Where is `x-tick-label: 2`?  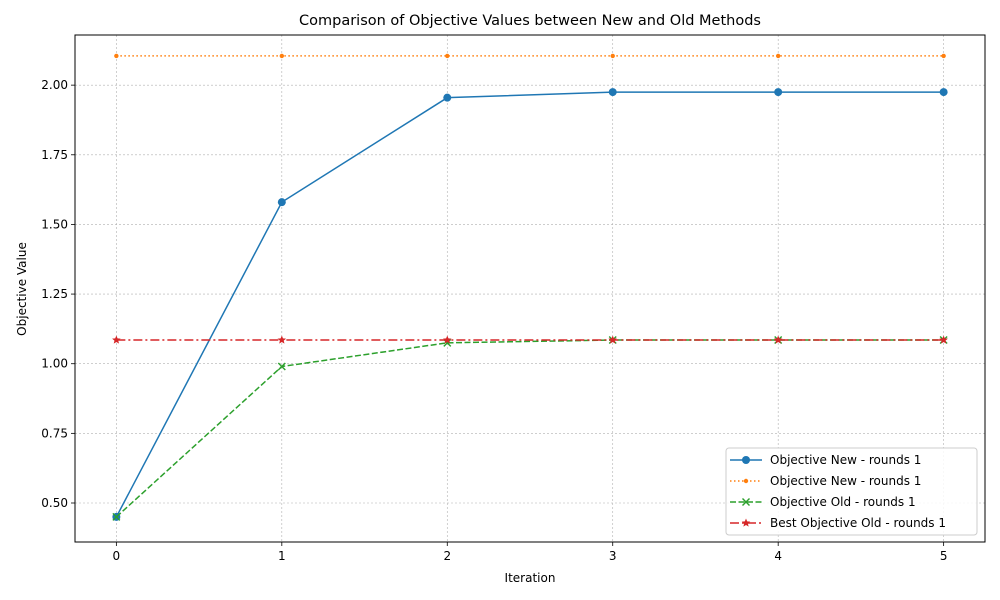 x-tick-label: 2 is located at coordinates (447, 556).